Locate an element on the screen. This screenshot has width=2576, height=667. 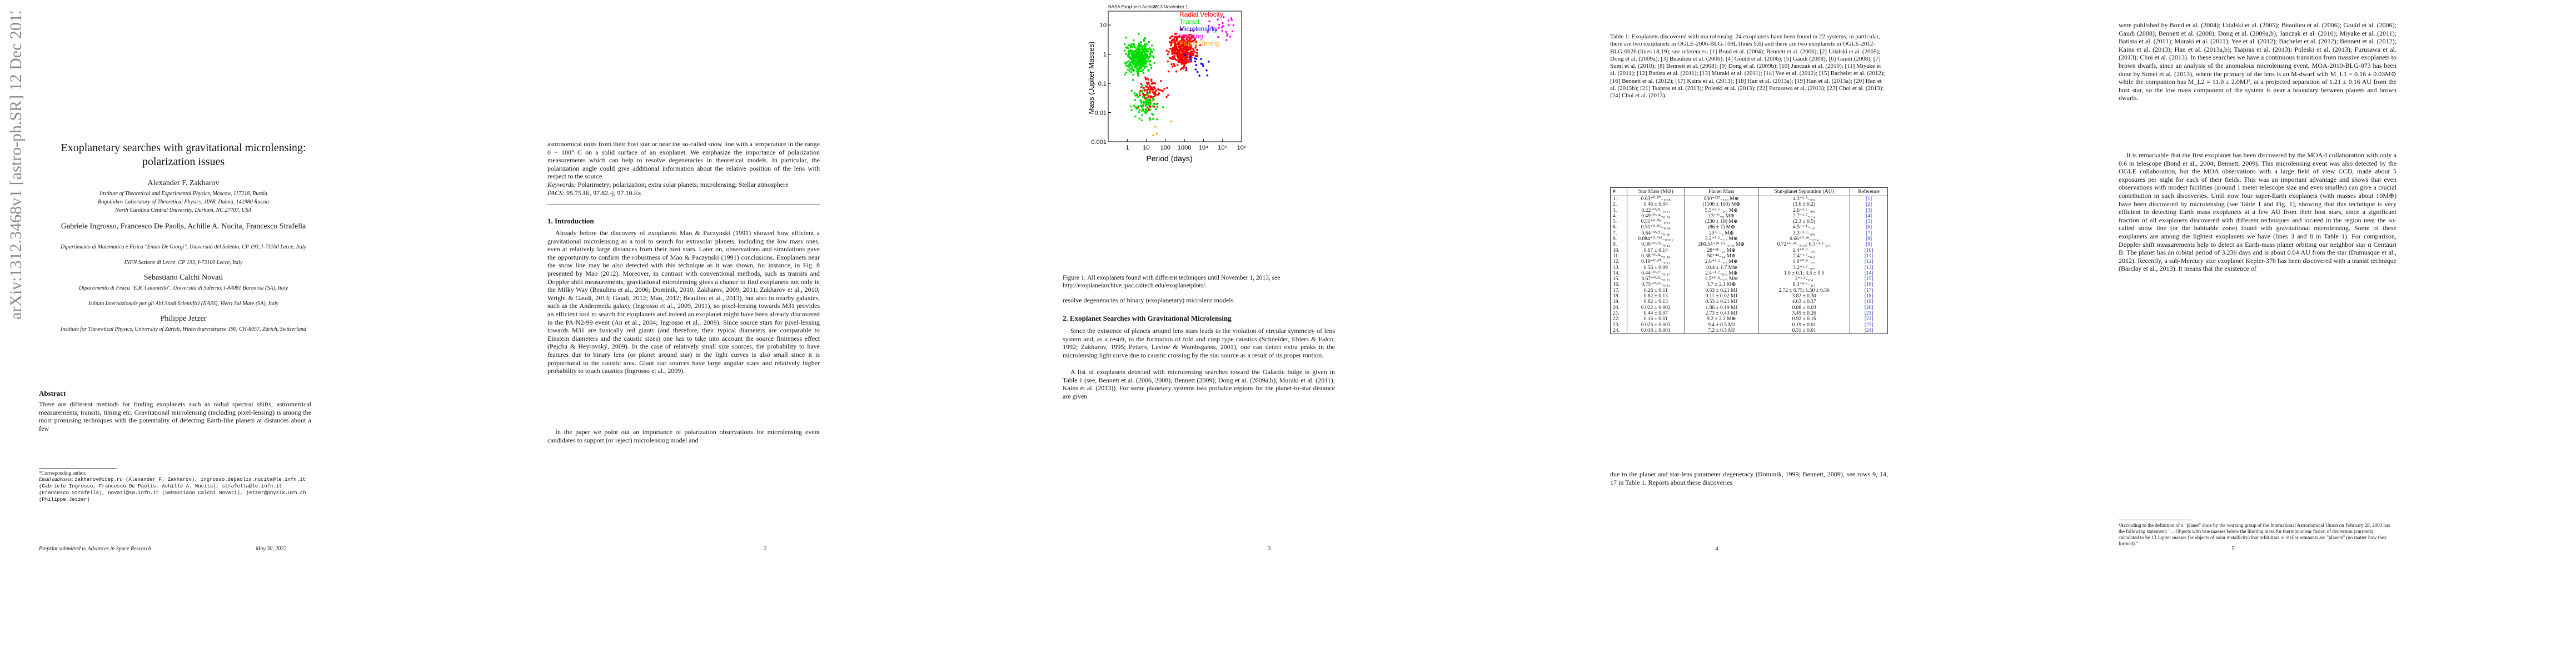
pacs-text: 95.75.Hi, 97.82.-j, 97.10.Ex is located at coordinates (603, 192).